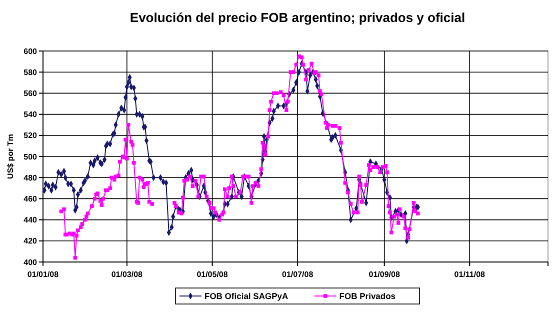 The image size is (555, 324). I want to click on y-axis-title: US$ por Tm, so click(10, 156).